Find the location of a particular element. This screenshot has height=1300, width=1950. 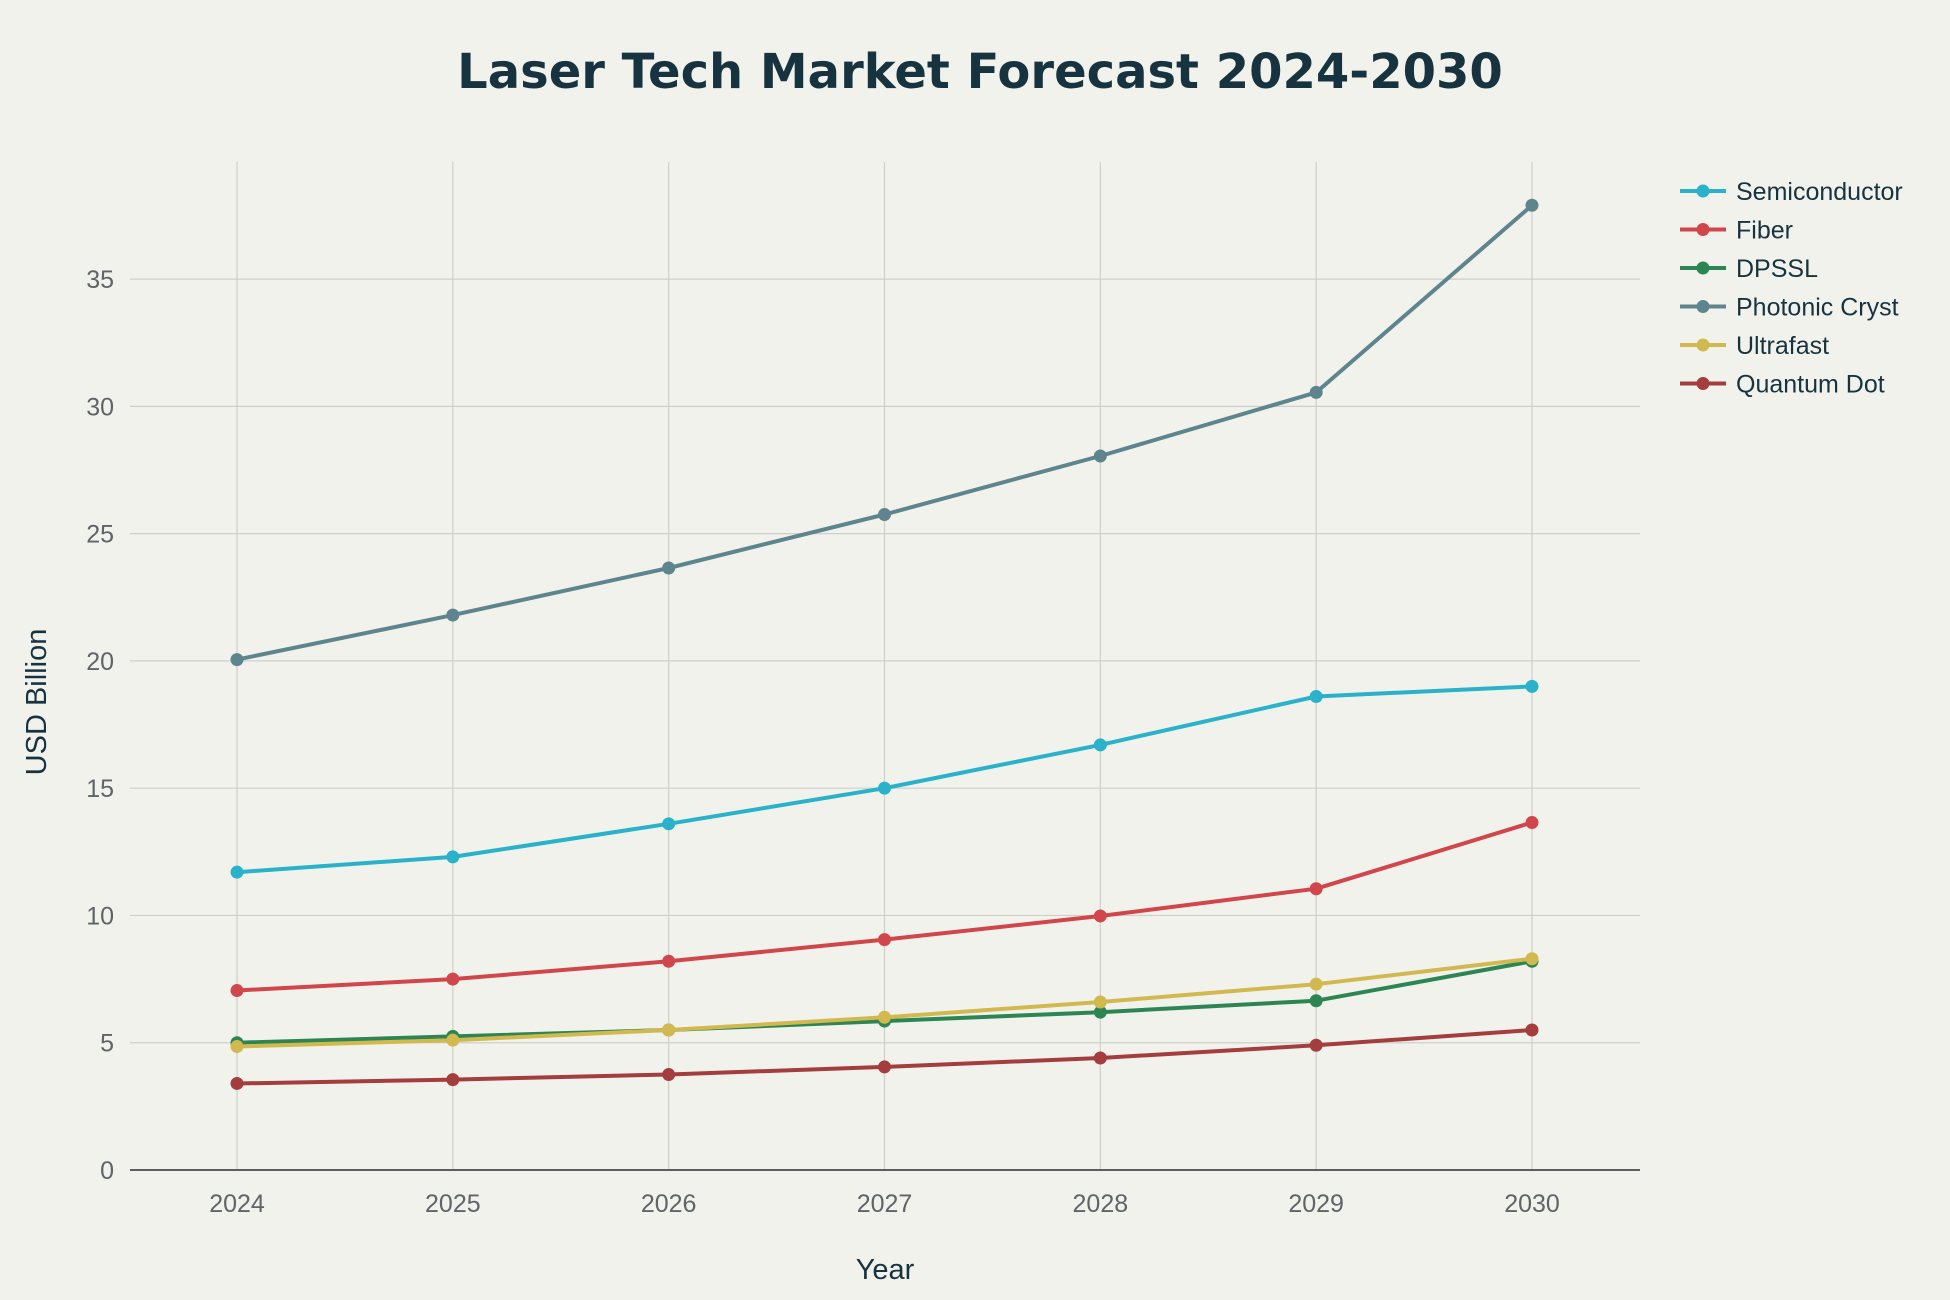

legend-item-ultrafast: Ultrafast is located at coordinates (1754, 346).